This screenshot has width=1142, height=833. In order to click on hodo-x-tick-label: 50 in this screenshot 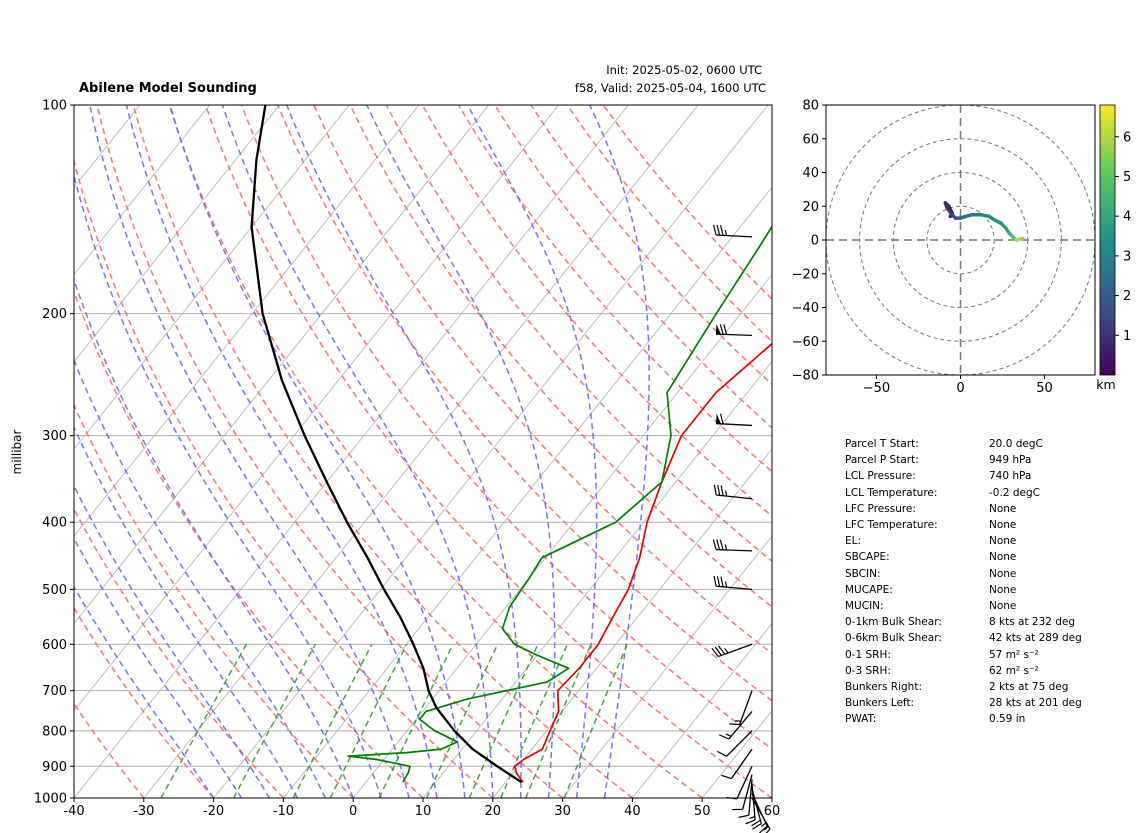, I will do `click(1044, 388)`.